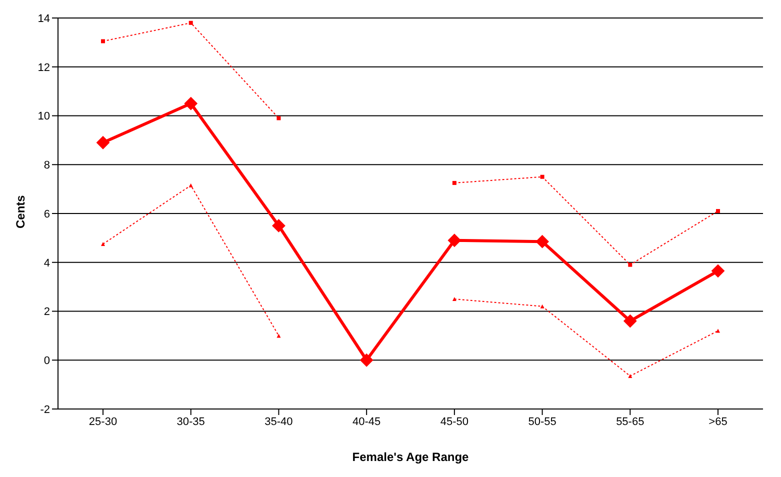  What do you see at coordinates (44, 18) in the screenshot?
I see `y-tick-label: 14` at bounding box center [44, 18].